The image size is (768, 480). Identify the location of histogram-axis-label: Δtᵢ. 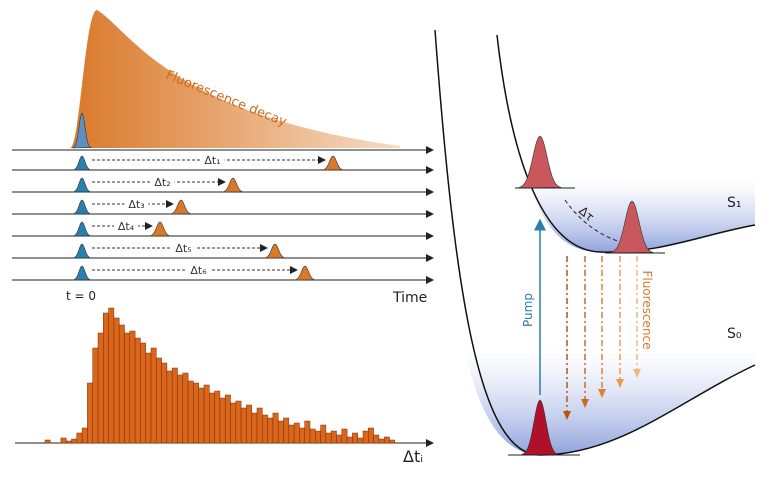
(413, 456).